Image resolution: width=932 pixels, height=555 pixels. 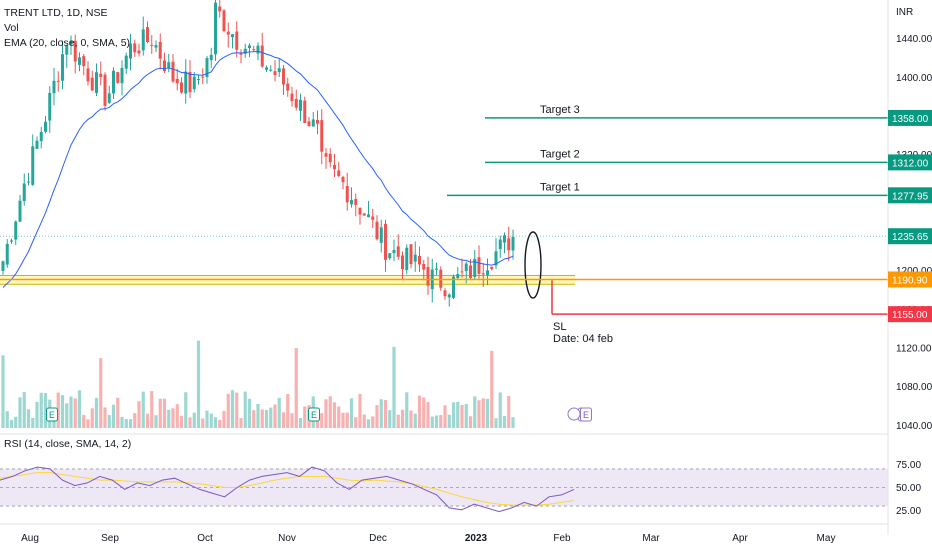 I want to click on time-tick-label: Aug, so click(x=30, y=538).